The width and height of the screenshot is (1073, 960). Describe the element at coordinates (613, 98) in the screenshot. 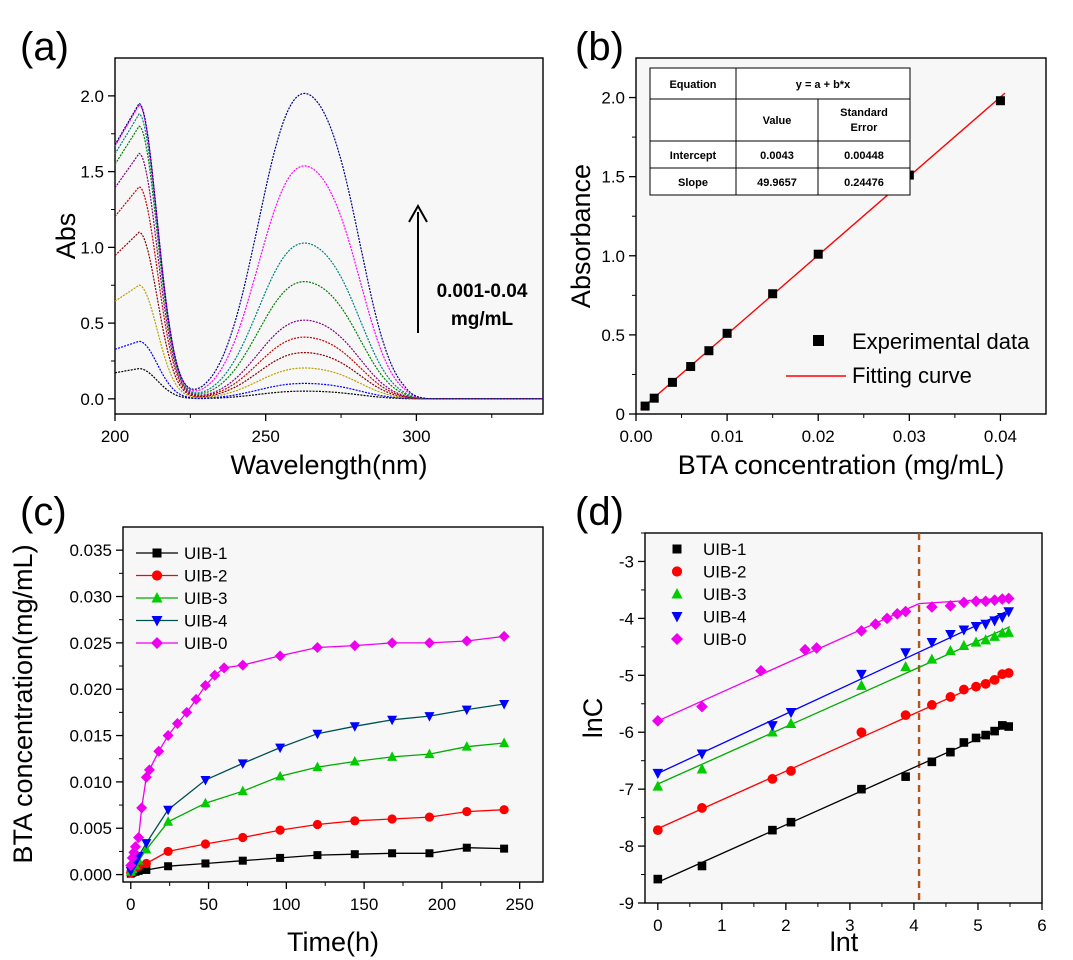

I see `y-tick-label: 2.0` at that location.